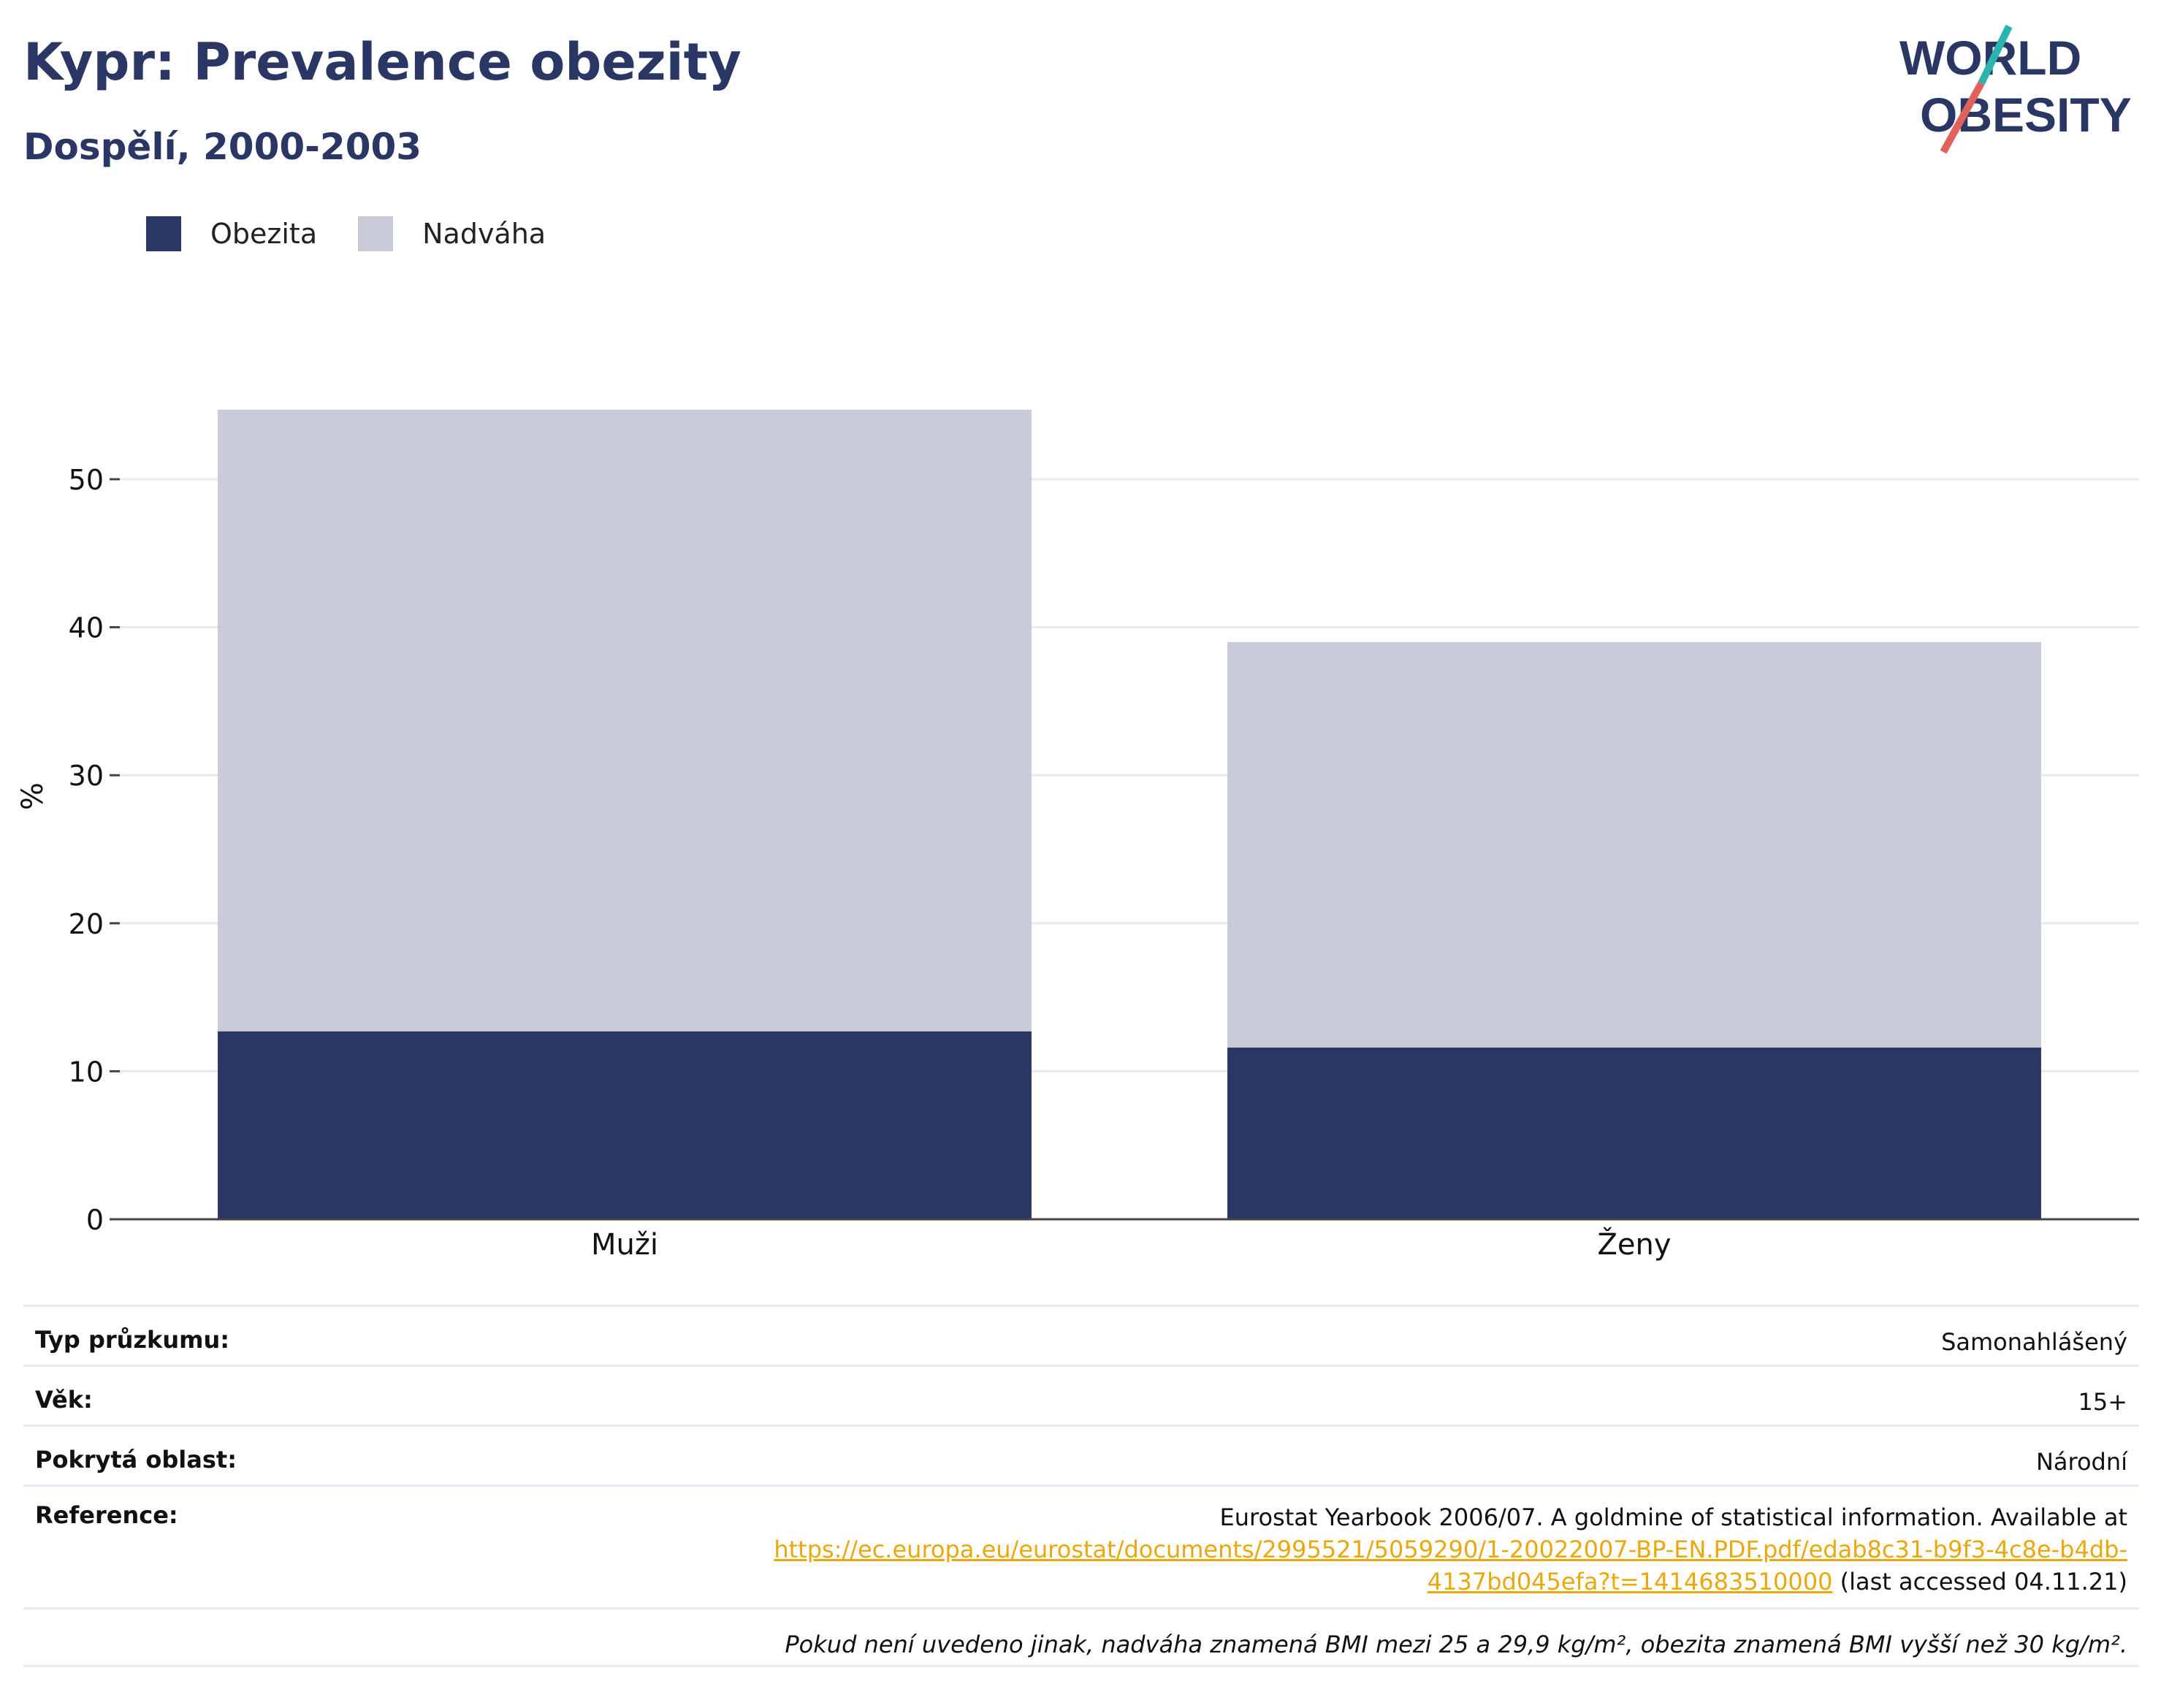  I want to click on age-label: Věk:, so click(64, 1400).